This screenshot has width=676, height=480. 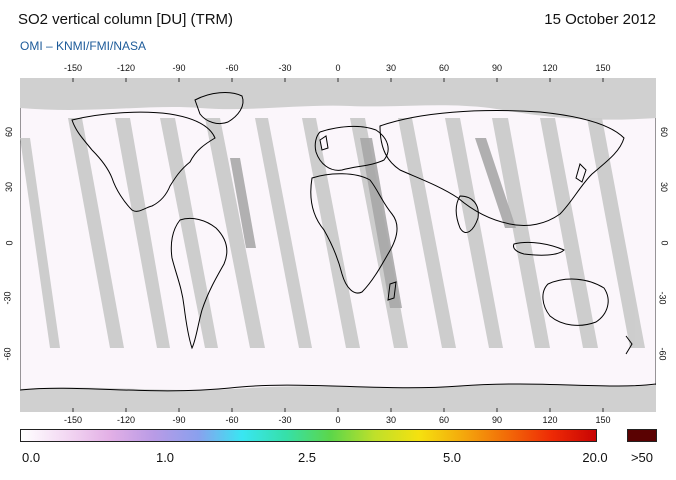 I want to click on lon-tick-bottom: -60, so click(x=232, y=420).